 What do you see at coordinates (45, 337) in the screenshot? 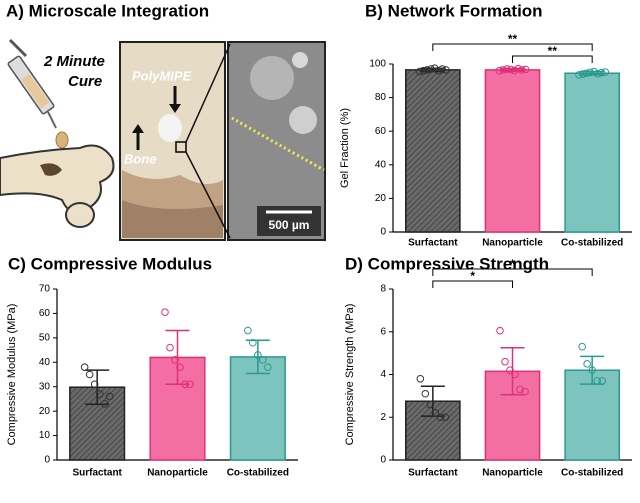
I see `y-tick-label: 50` at bounding box center [45, 337].